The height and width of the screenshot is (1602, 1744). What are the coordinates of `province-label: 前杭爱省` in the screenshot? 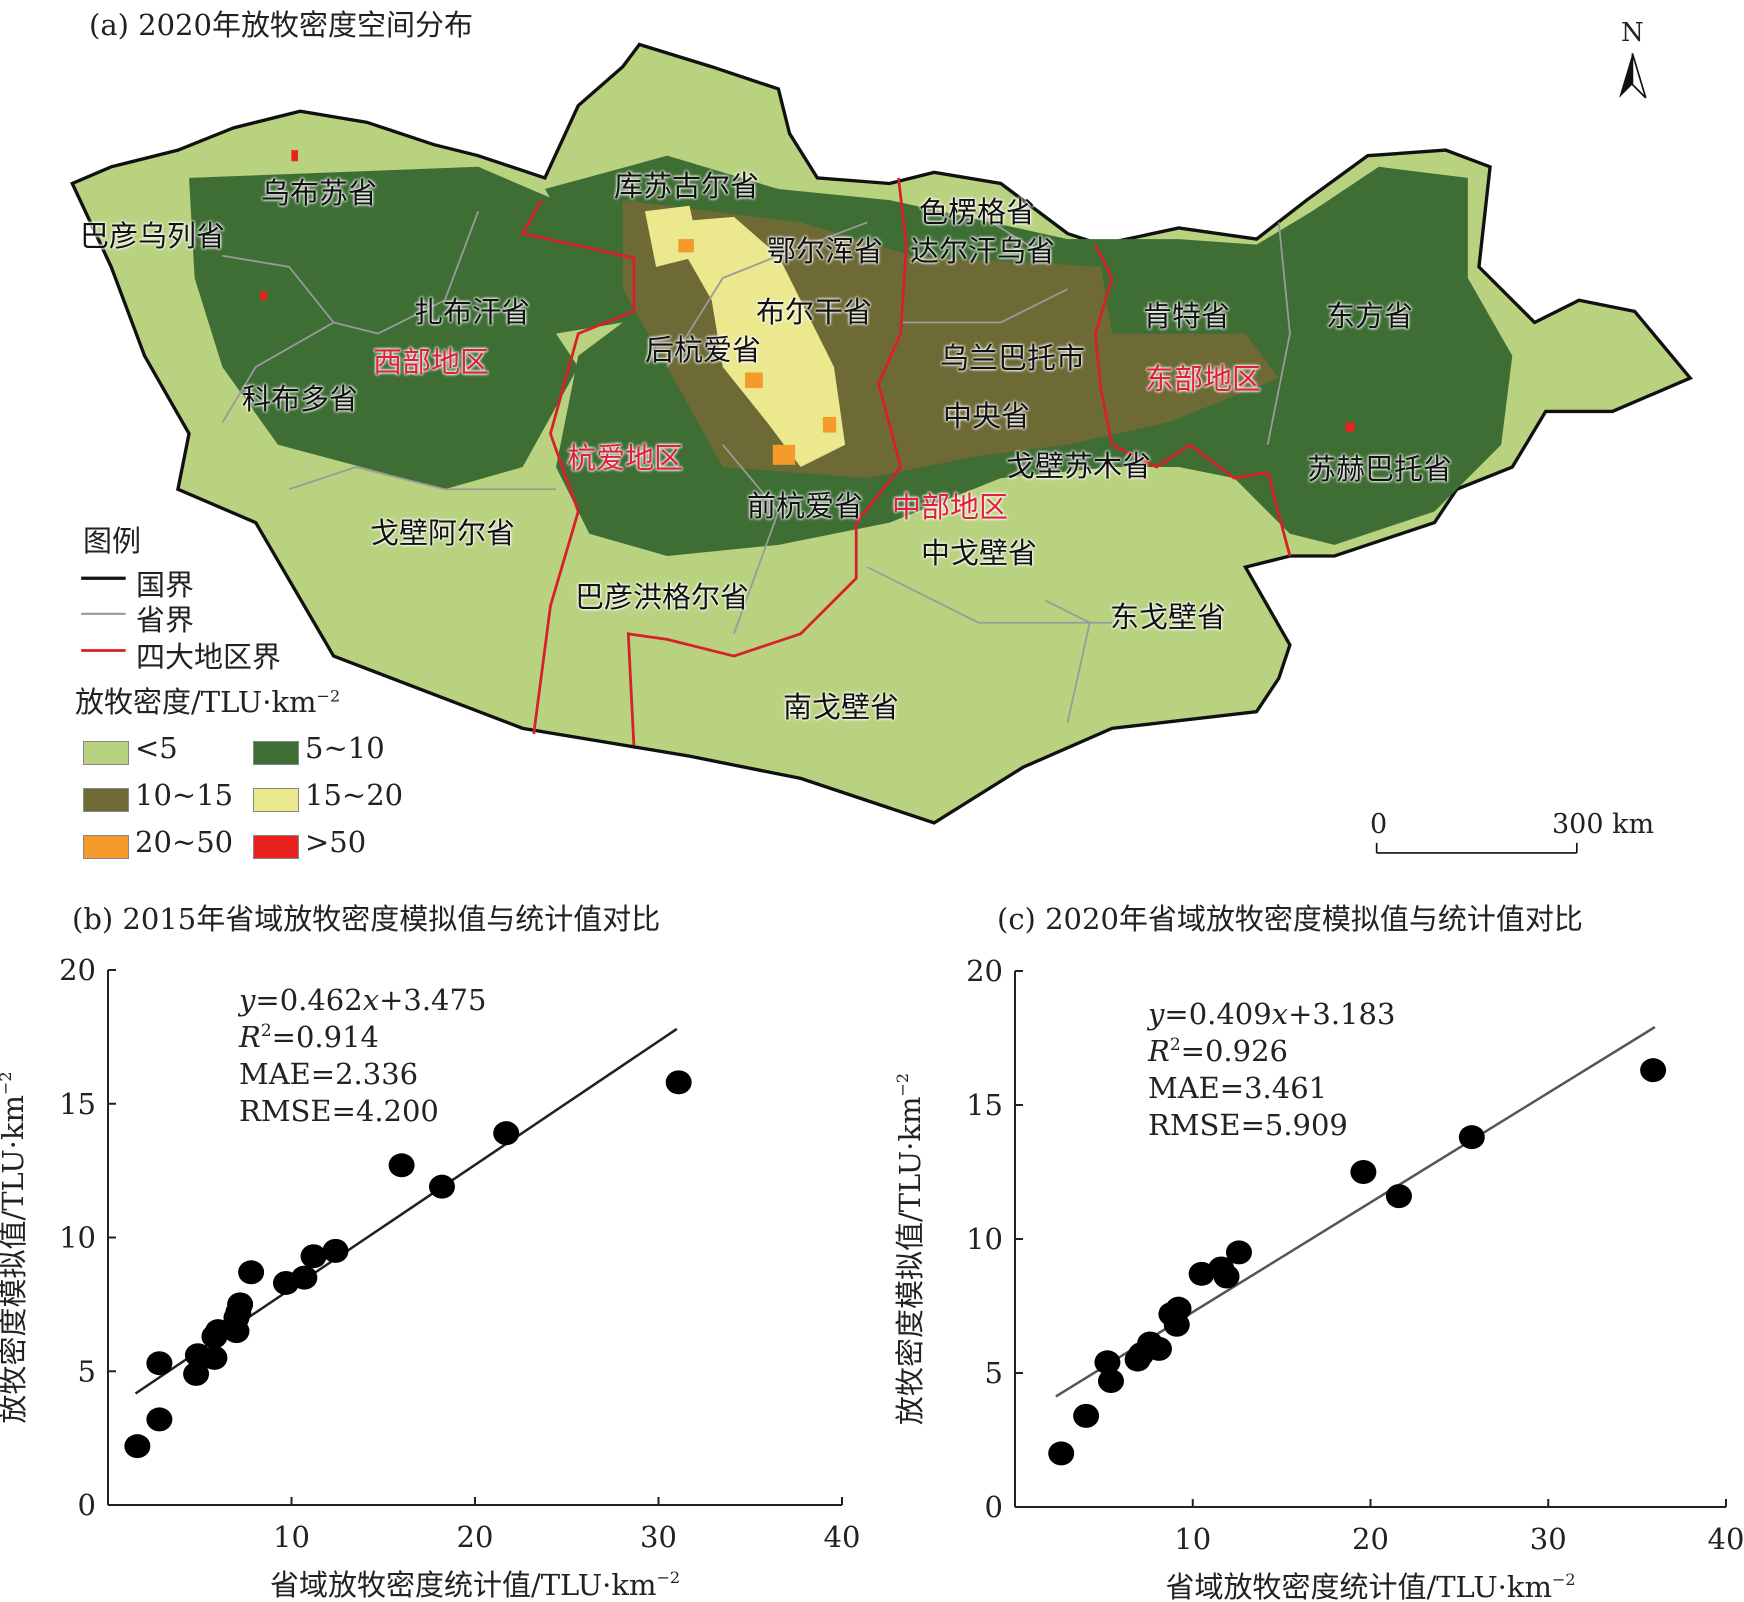 It's located at (805, 506).